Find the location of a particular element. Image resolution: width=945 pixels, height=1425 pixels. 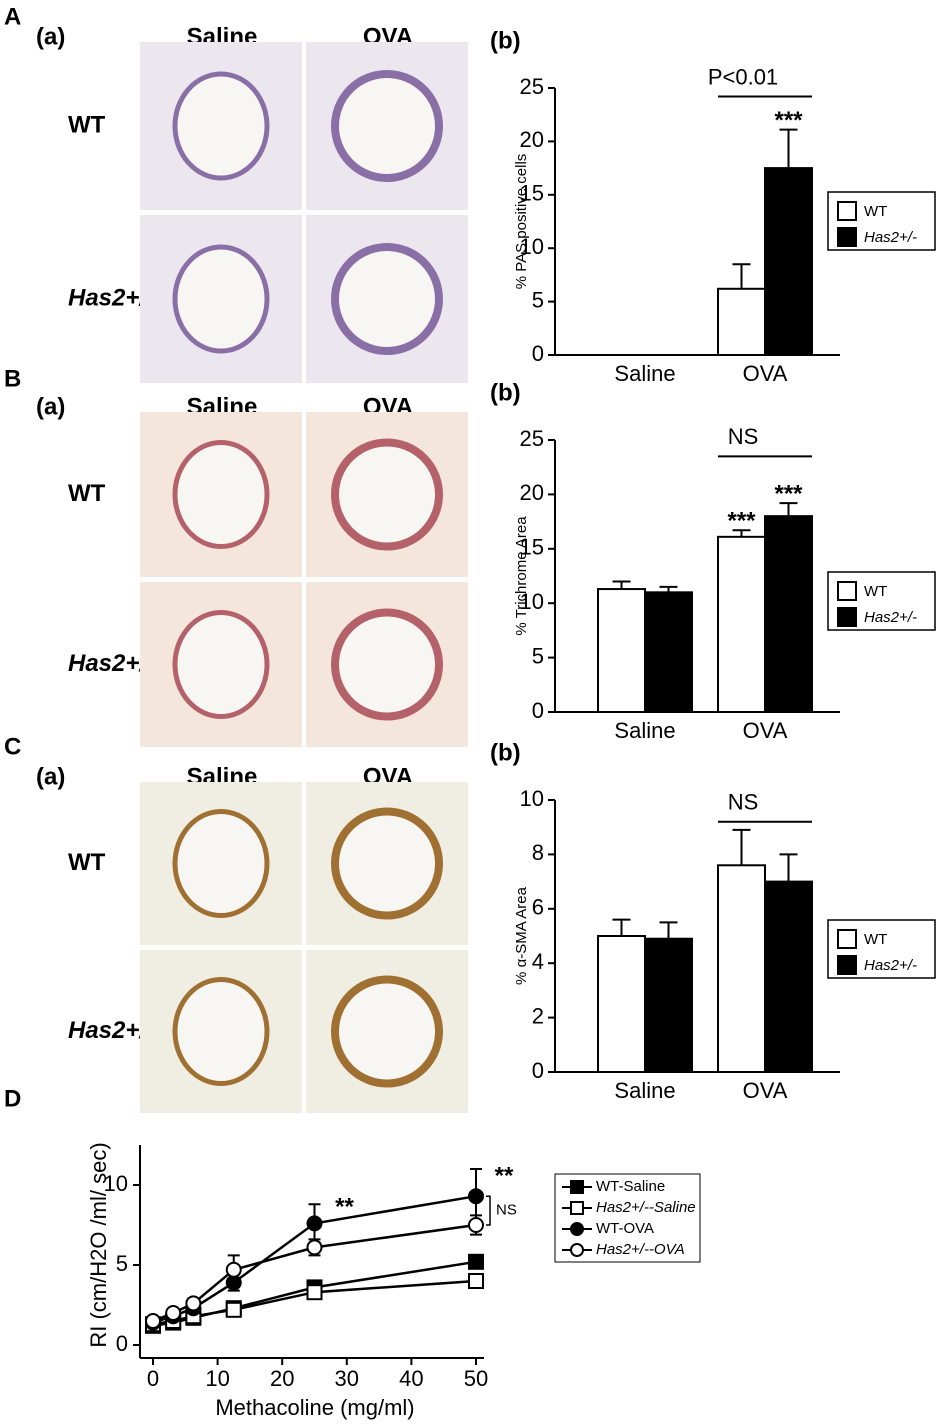

y-axis-label: RI (cm/H2O /ml/ sec) is located at coordinates (98, 1244).